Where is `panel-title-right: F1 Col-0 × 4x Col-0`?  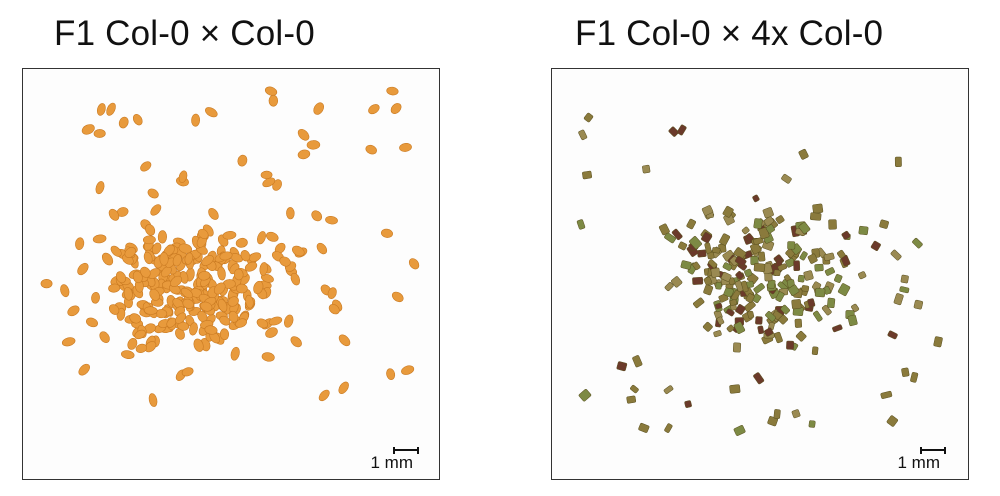
panel-title-right: F1 Col-0 × 4x Col-0 is located at coordinates (729, 33).